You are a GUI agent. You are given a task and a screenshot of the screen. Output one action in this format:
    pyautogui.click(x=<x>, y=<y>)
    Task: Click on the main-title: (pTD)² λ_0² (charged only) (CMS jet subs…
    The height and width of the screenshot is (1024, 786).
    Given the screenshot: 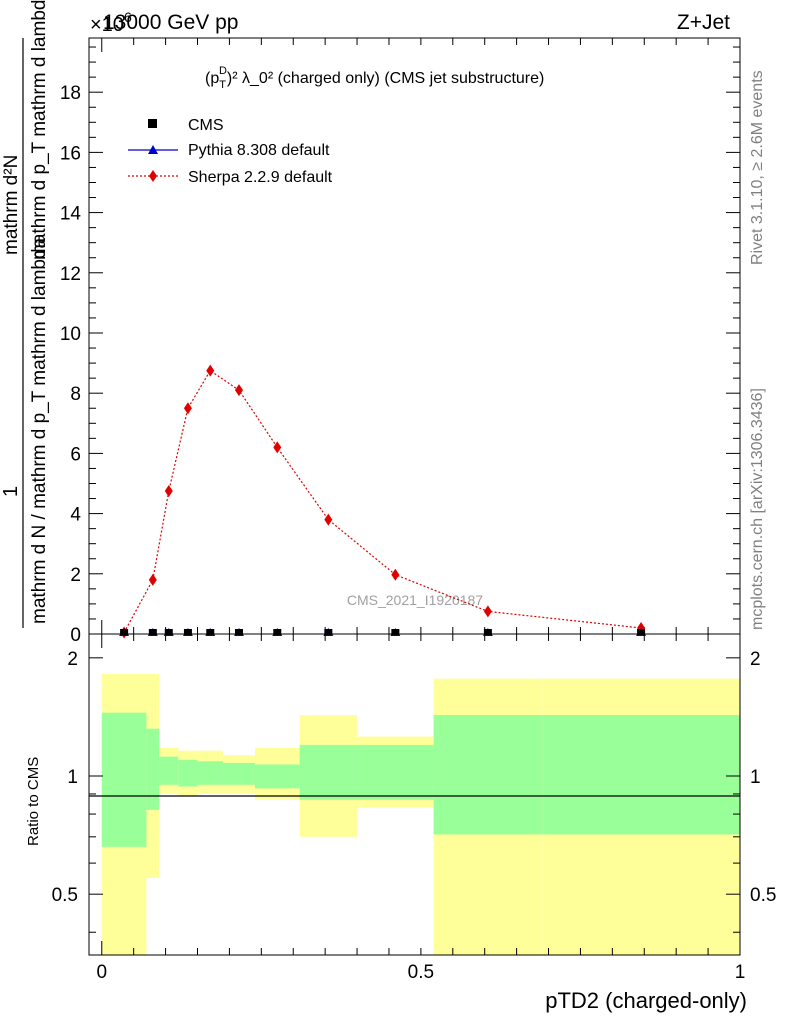 What is the action you would take?
    pyautogui.click(x=374, y=78)
    